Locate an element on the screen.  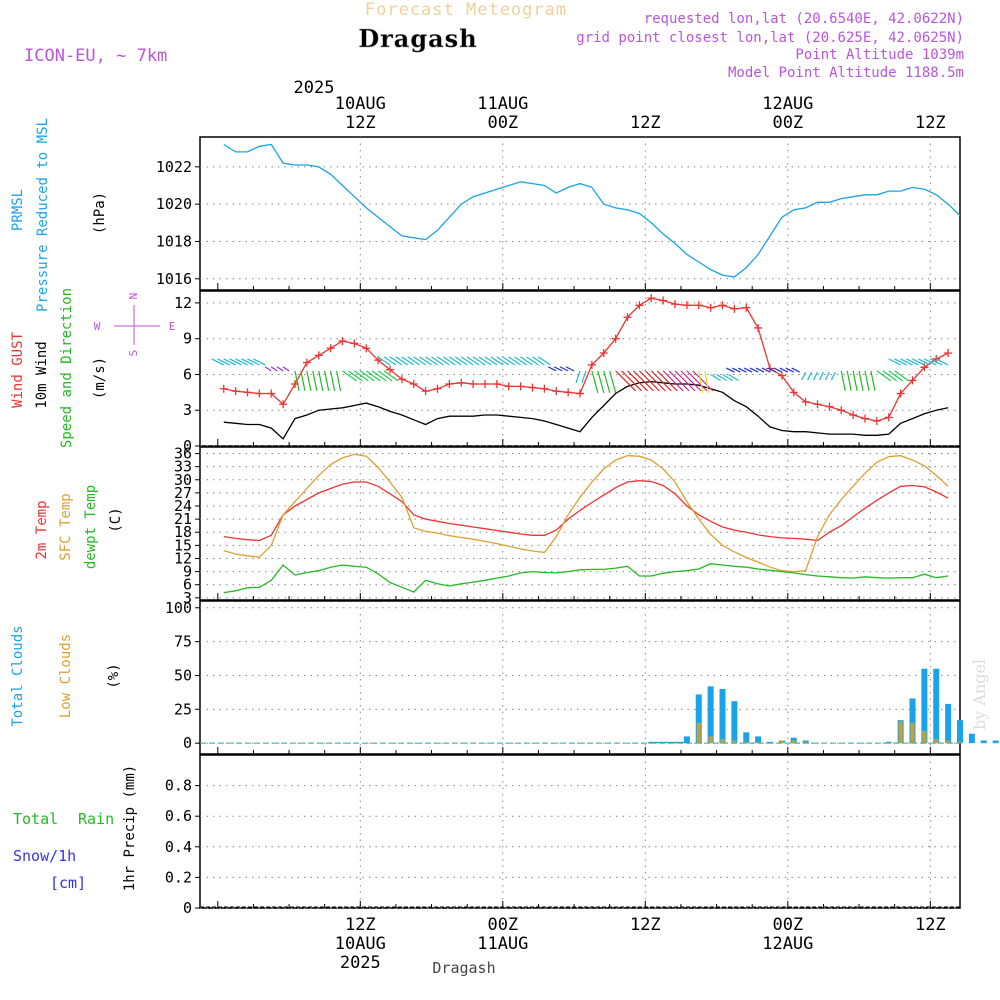
bottom-time-label: 12Z is located at coordinates (645, 925).